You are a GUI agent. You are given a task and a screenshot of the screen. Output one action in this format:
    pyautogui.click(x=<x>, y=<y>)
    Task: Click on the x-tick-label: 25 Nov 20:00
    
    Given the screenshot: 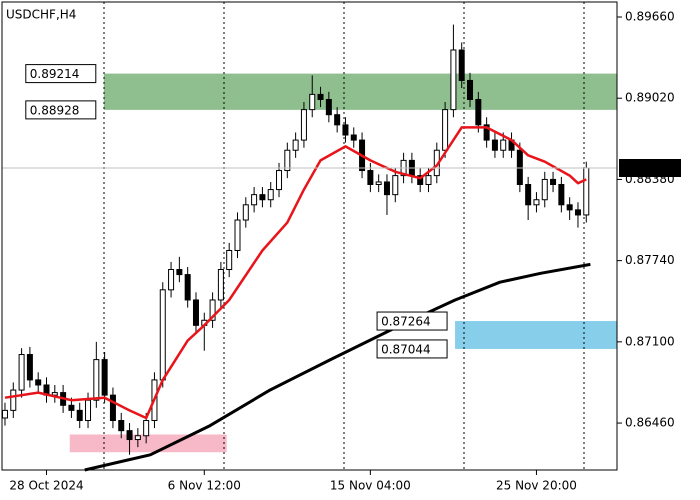 What is the action you would take?
    pyautogui.click(x=536, y=486)
    